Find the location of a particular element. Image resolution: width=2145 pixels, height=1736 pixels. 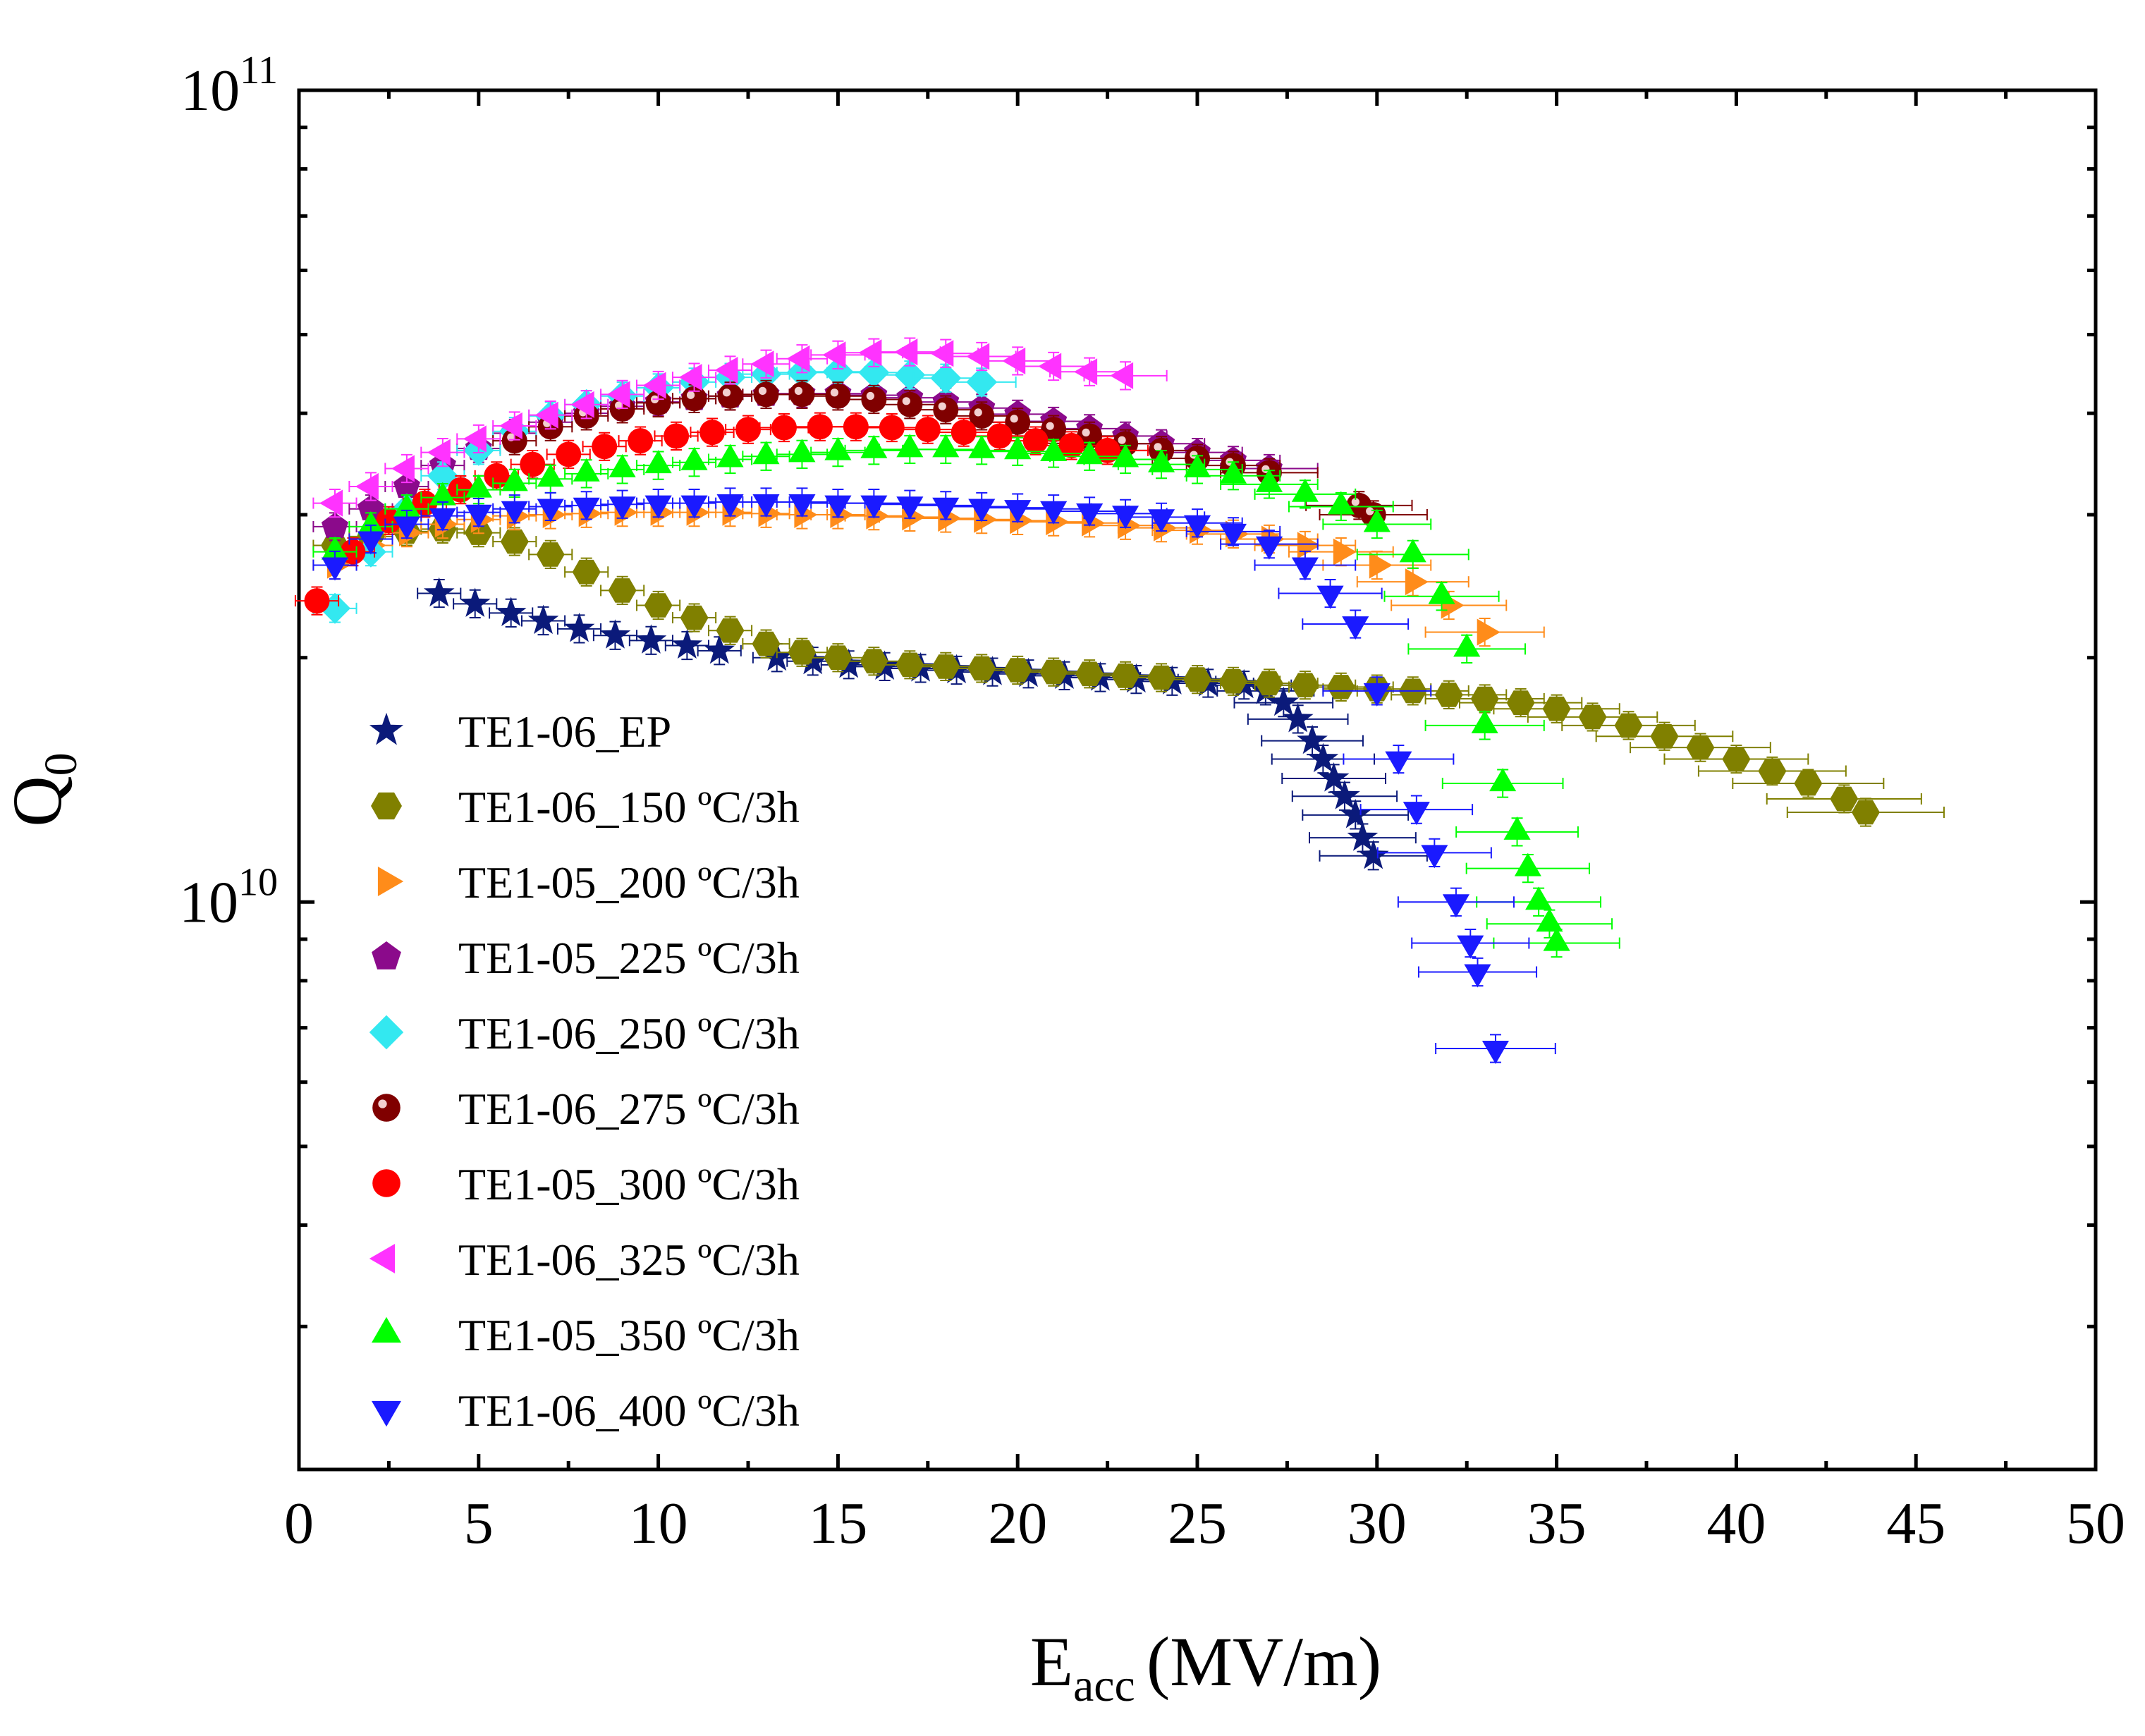

x-tick-label: 0 is located at coordinates (299, 1524).